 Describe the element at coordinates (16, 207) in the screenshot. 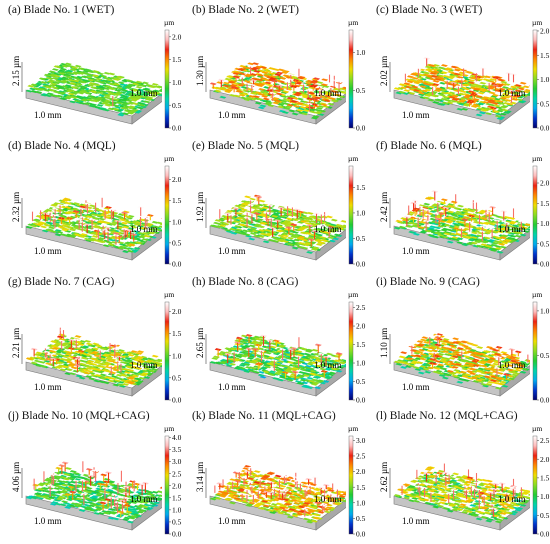

I see `height-axis-label: 2.32 µm` at that location.